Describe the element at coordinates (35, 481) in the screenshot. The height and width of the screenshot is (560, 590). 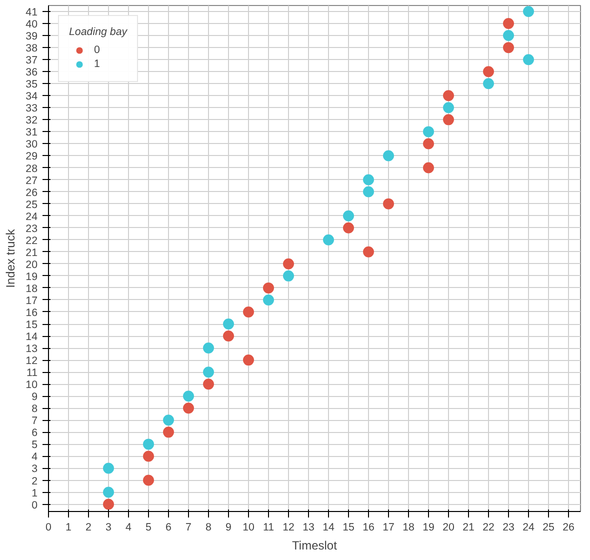
I see `y-tick-label: 2` at that location.